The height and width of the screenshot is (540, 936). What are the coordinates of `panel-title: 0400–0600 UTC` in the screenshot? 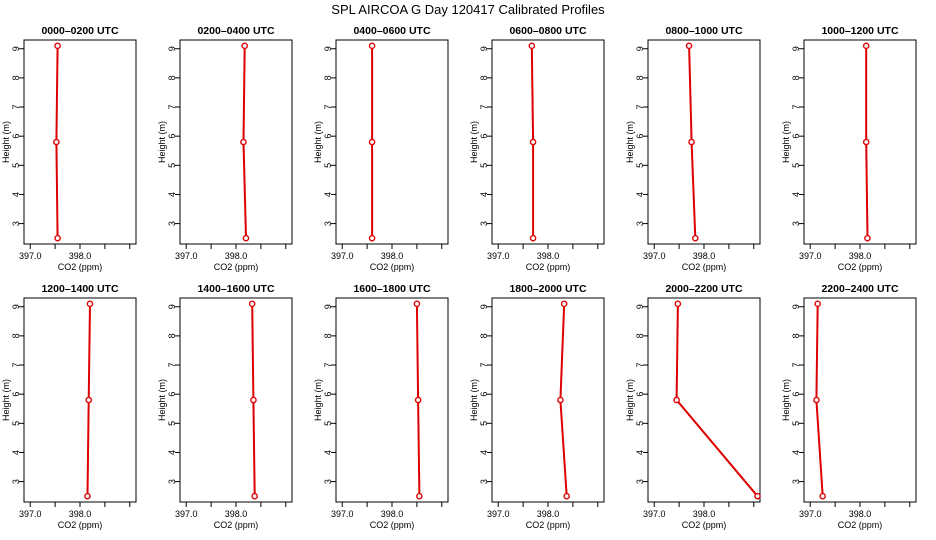 It's located at (391, 31).